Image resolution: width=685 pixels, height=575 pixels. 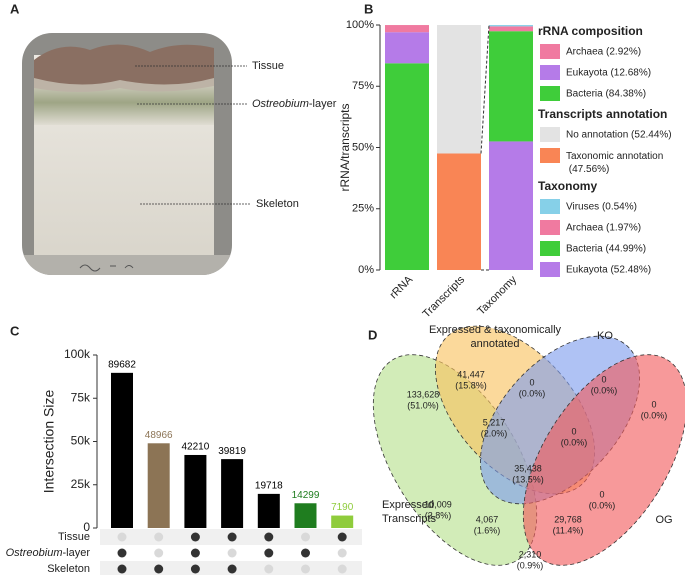 What do you see at coordinates (81, 441) in the screenshot?
I see `y-tick-label: 50k` at bounding box center [81, 441].